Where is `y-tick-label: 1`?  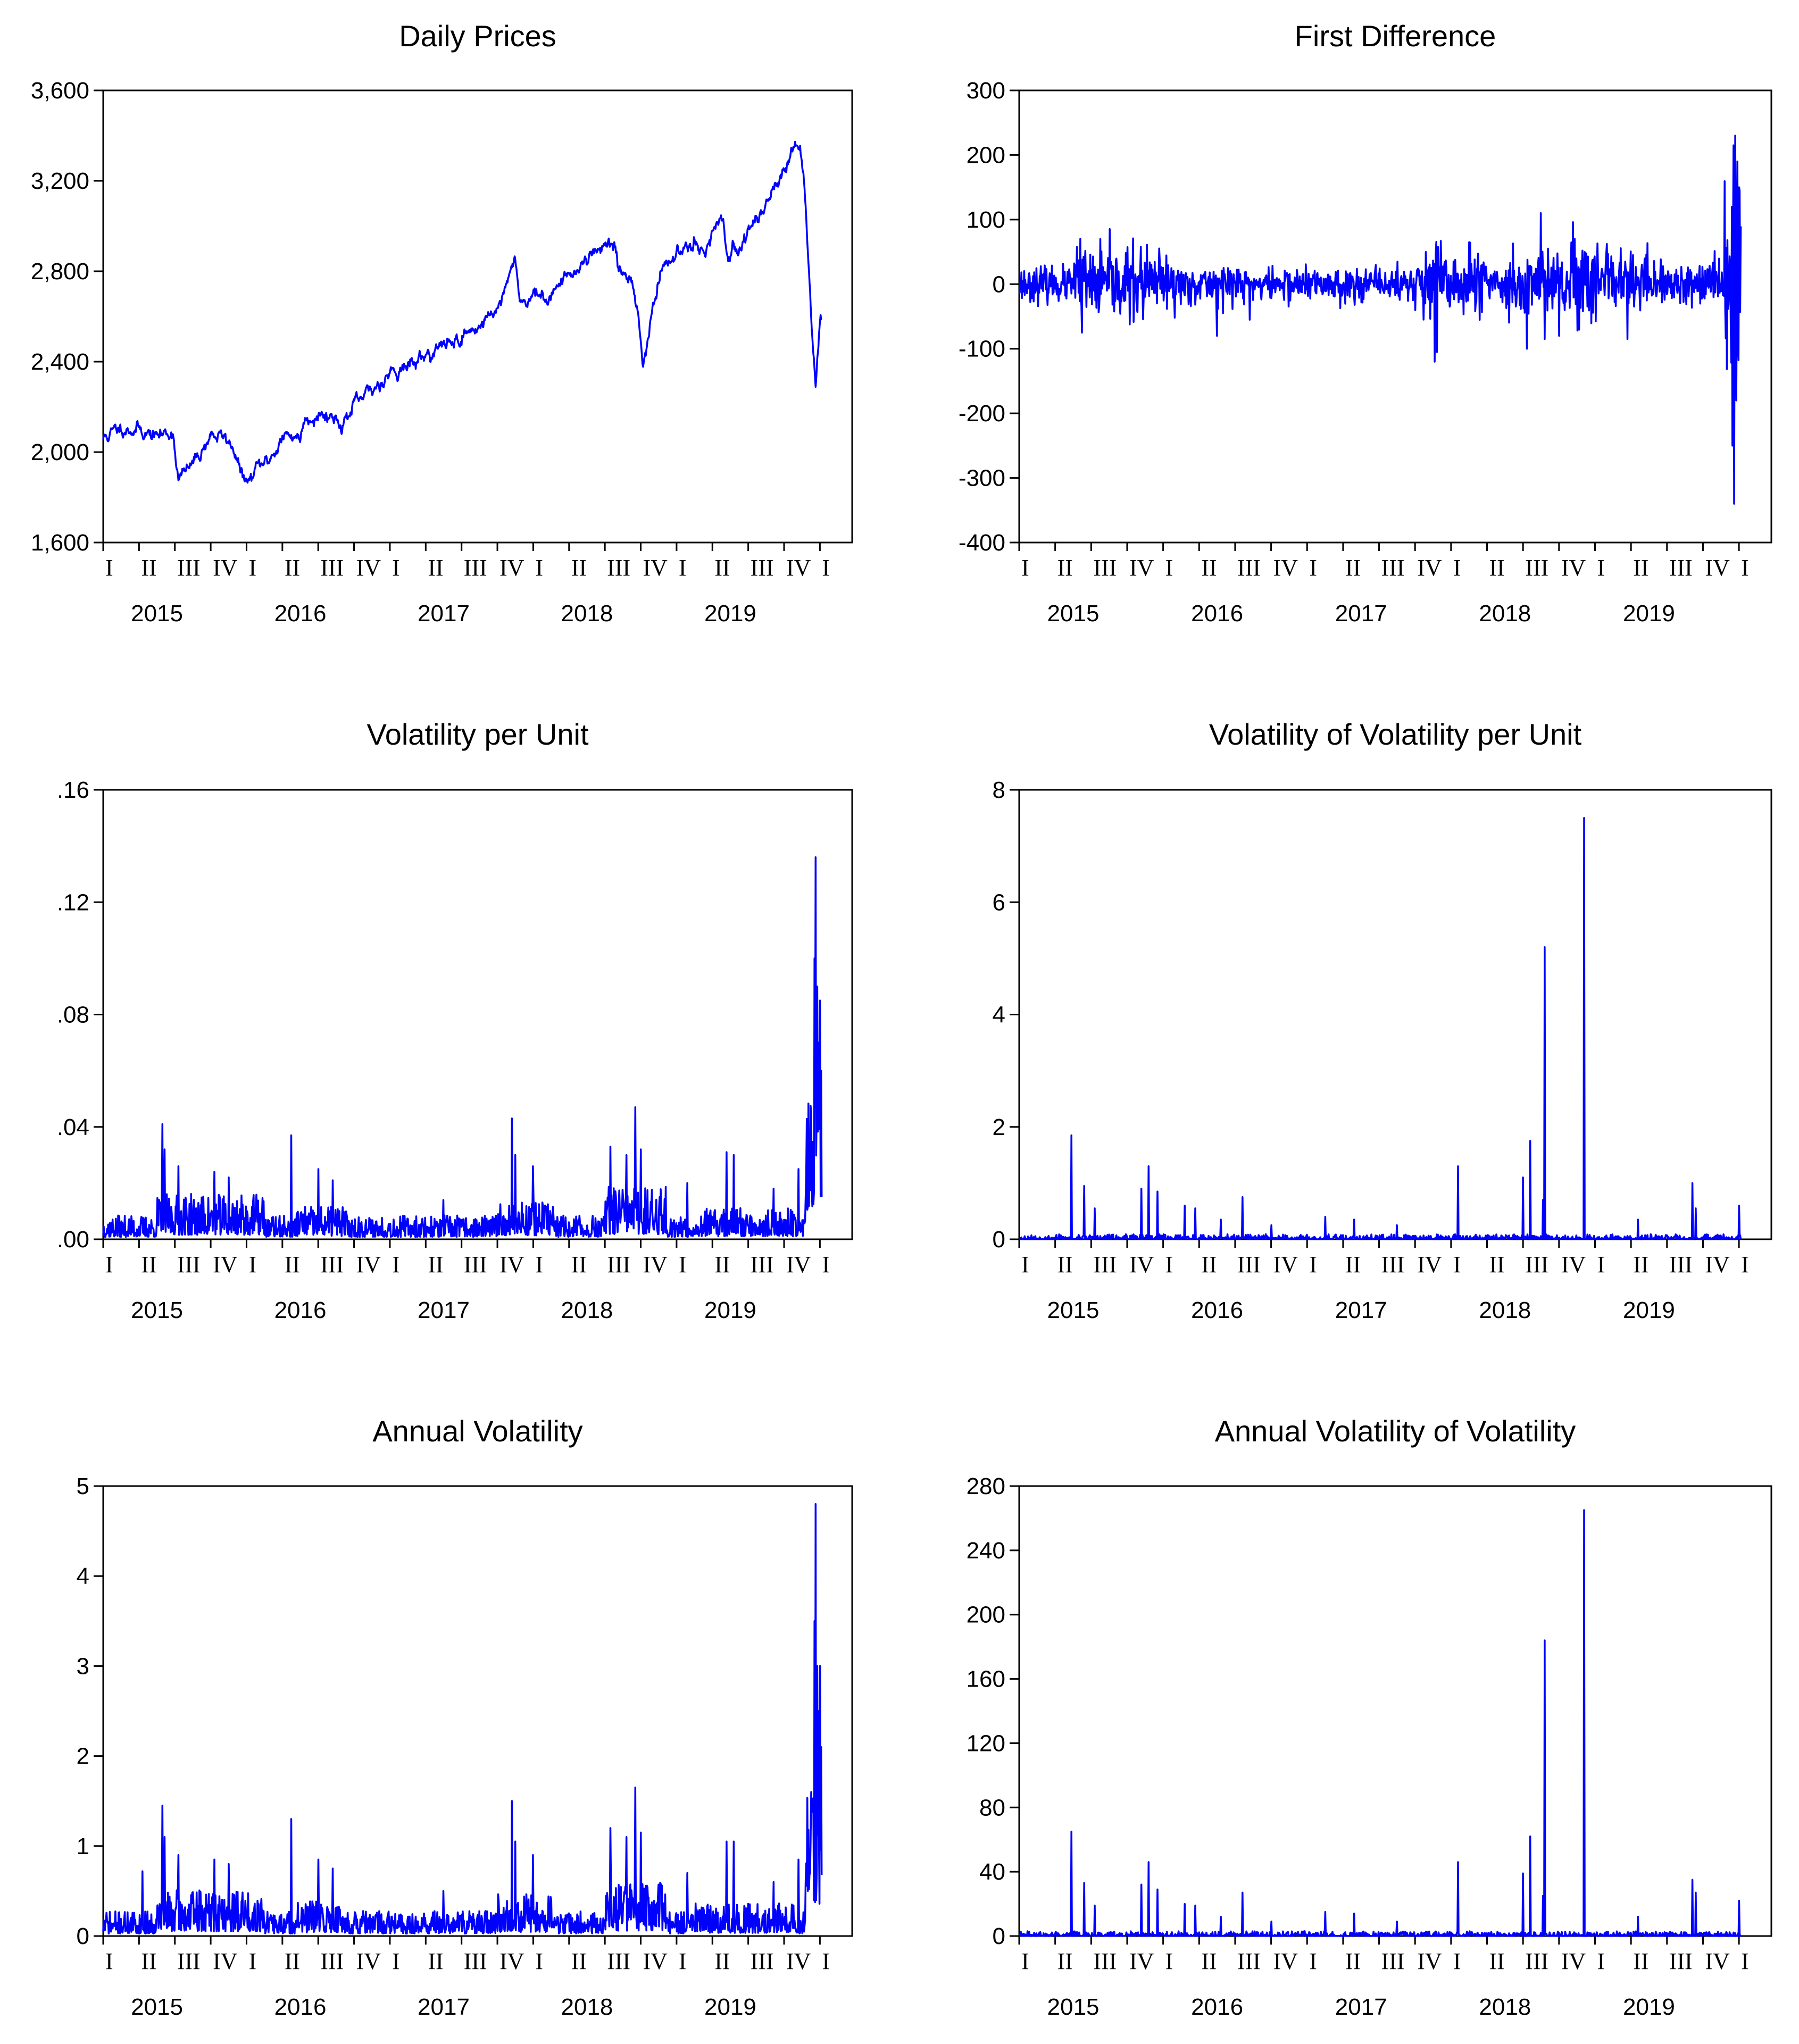
y-tick-label: 1 is located at coordinates (83, 1846).